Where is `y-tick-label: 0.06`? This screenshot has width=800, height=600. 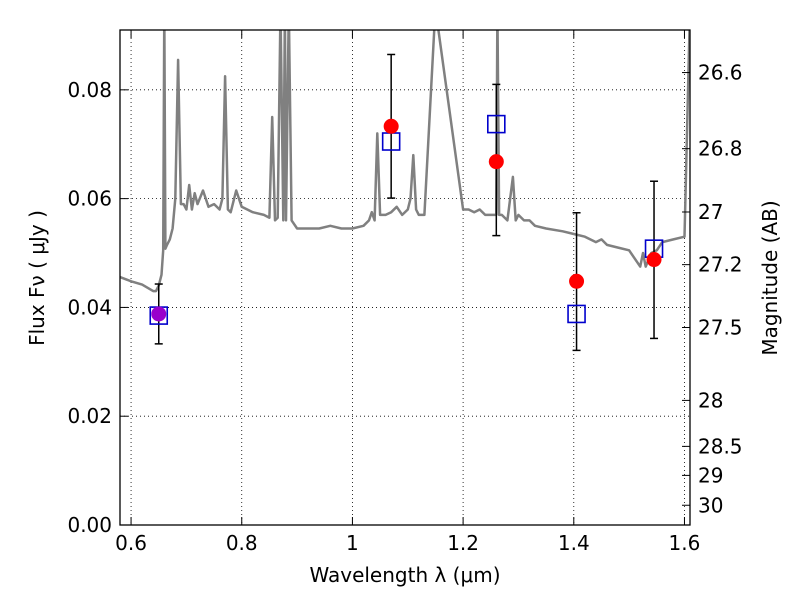
y-tick-label: 0.06 is located at coordinates (89, 199).